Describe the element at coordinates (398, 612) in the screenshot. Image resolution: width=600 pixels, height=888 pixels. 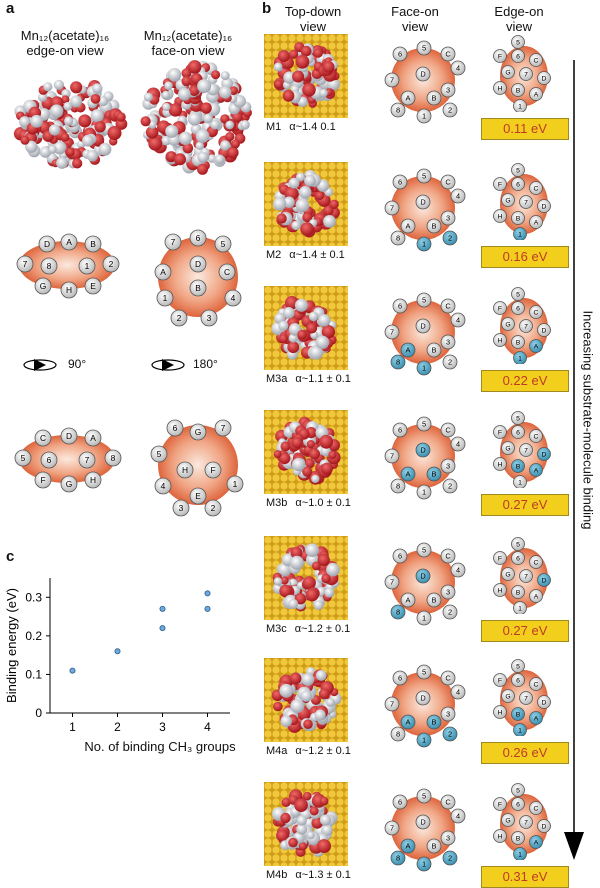
I see `ligand-label: 8` at that location.